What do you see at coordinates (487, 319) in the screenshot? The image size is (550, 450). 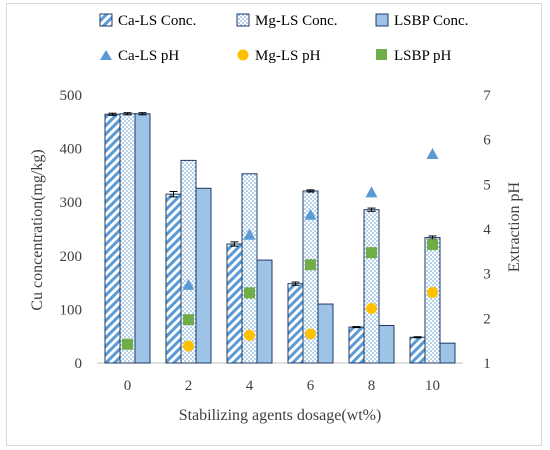 I see `y2-tick-label: 2` at bounding box center [487, 319].